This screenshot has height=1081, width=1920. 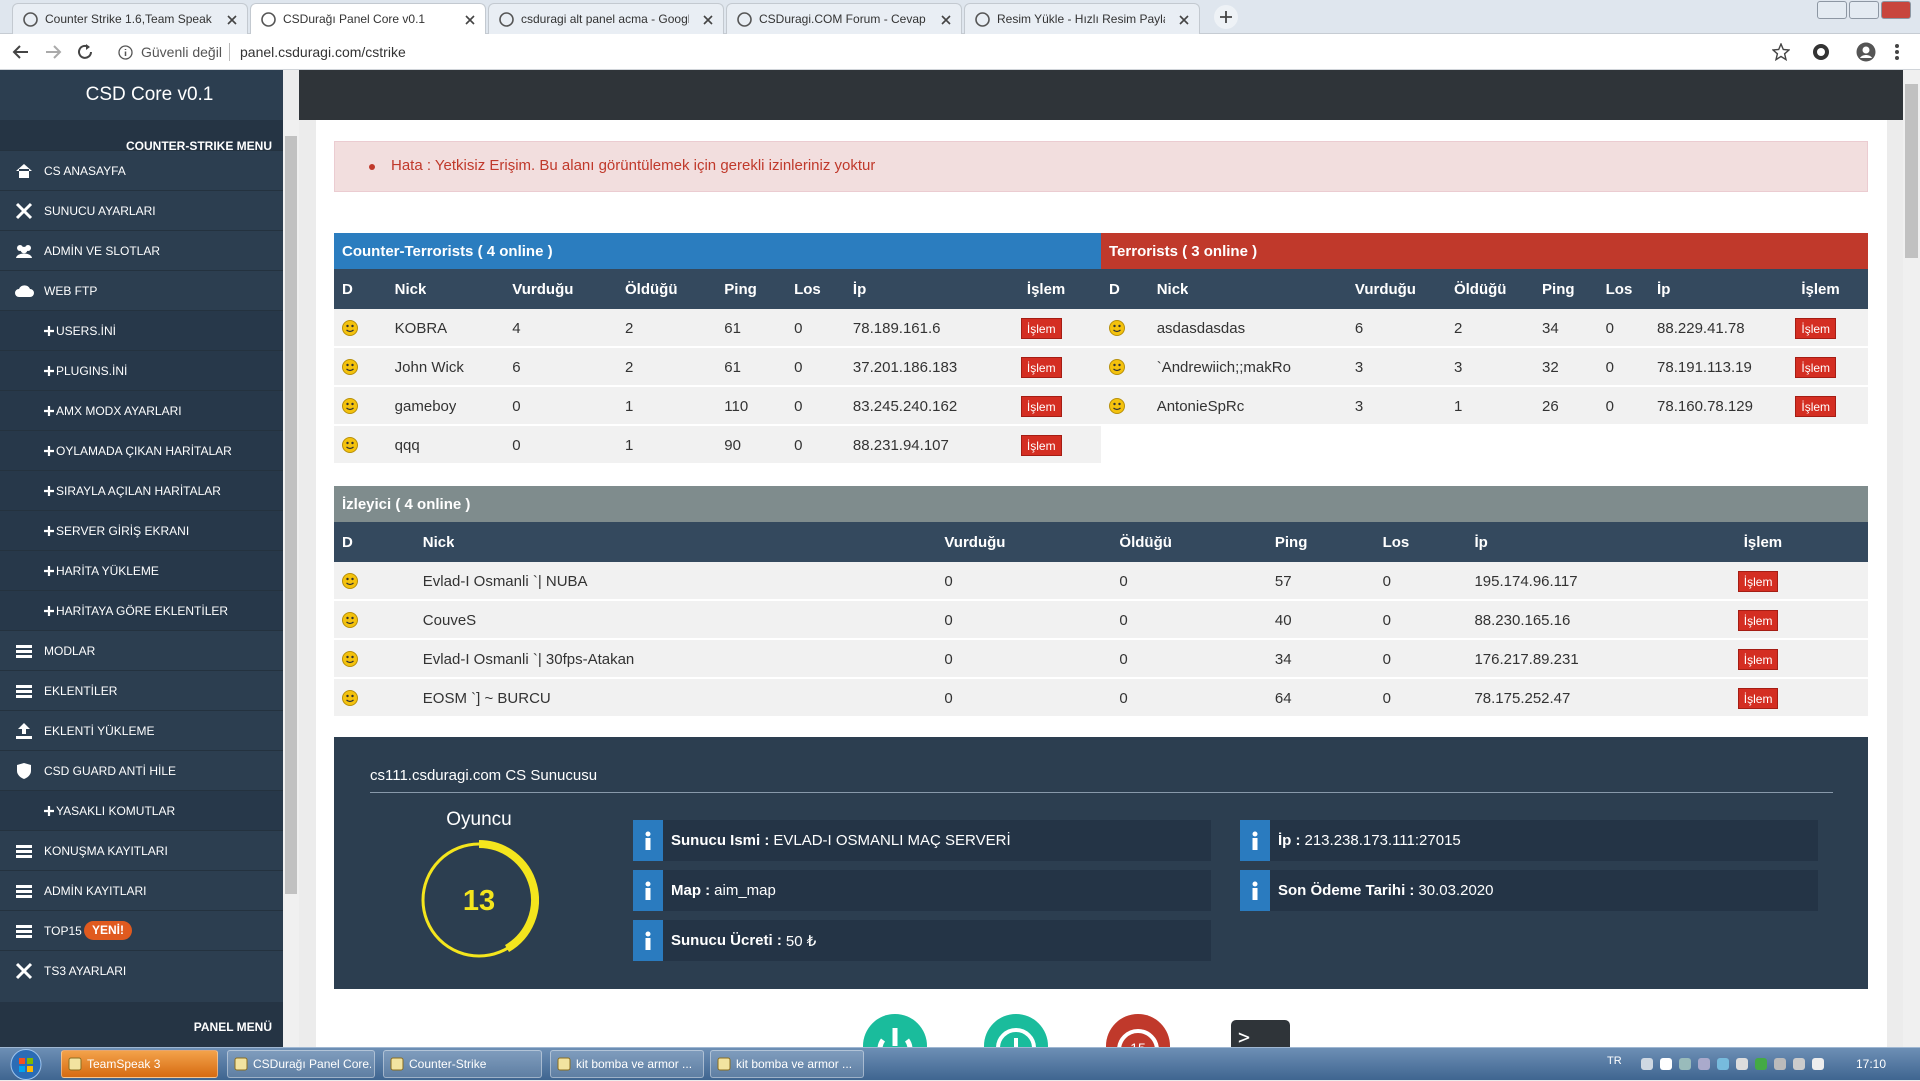 I want to click on table-row: EOSM `] ~ BURCU 0 0 64 0 78.175.252.47 İşlem, so click(x=1101, y=698).